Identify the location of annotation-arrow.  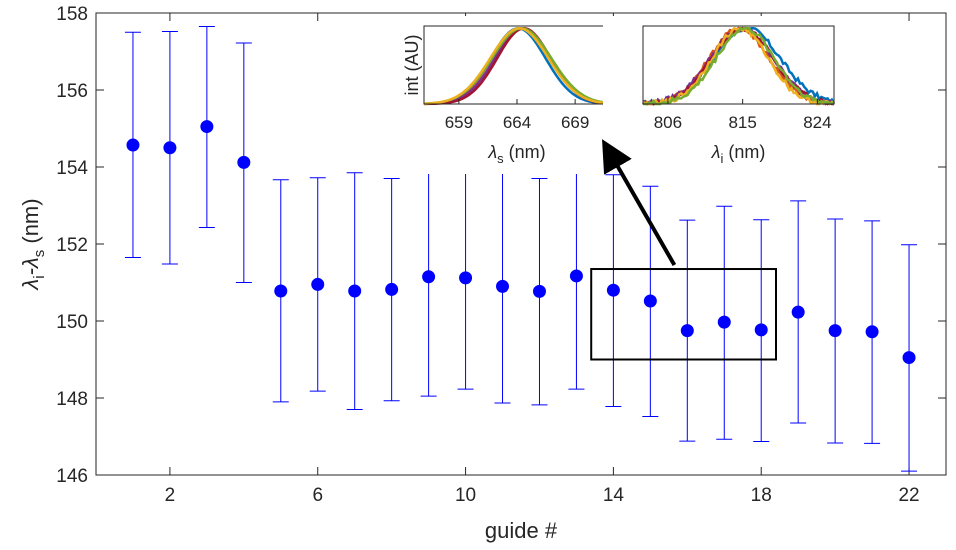
(639, 203).